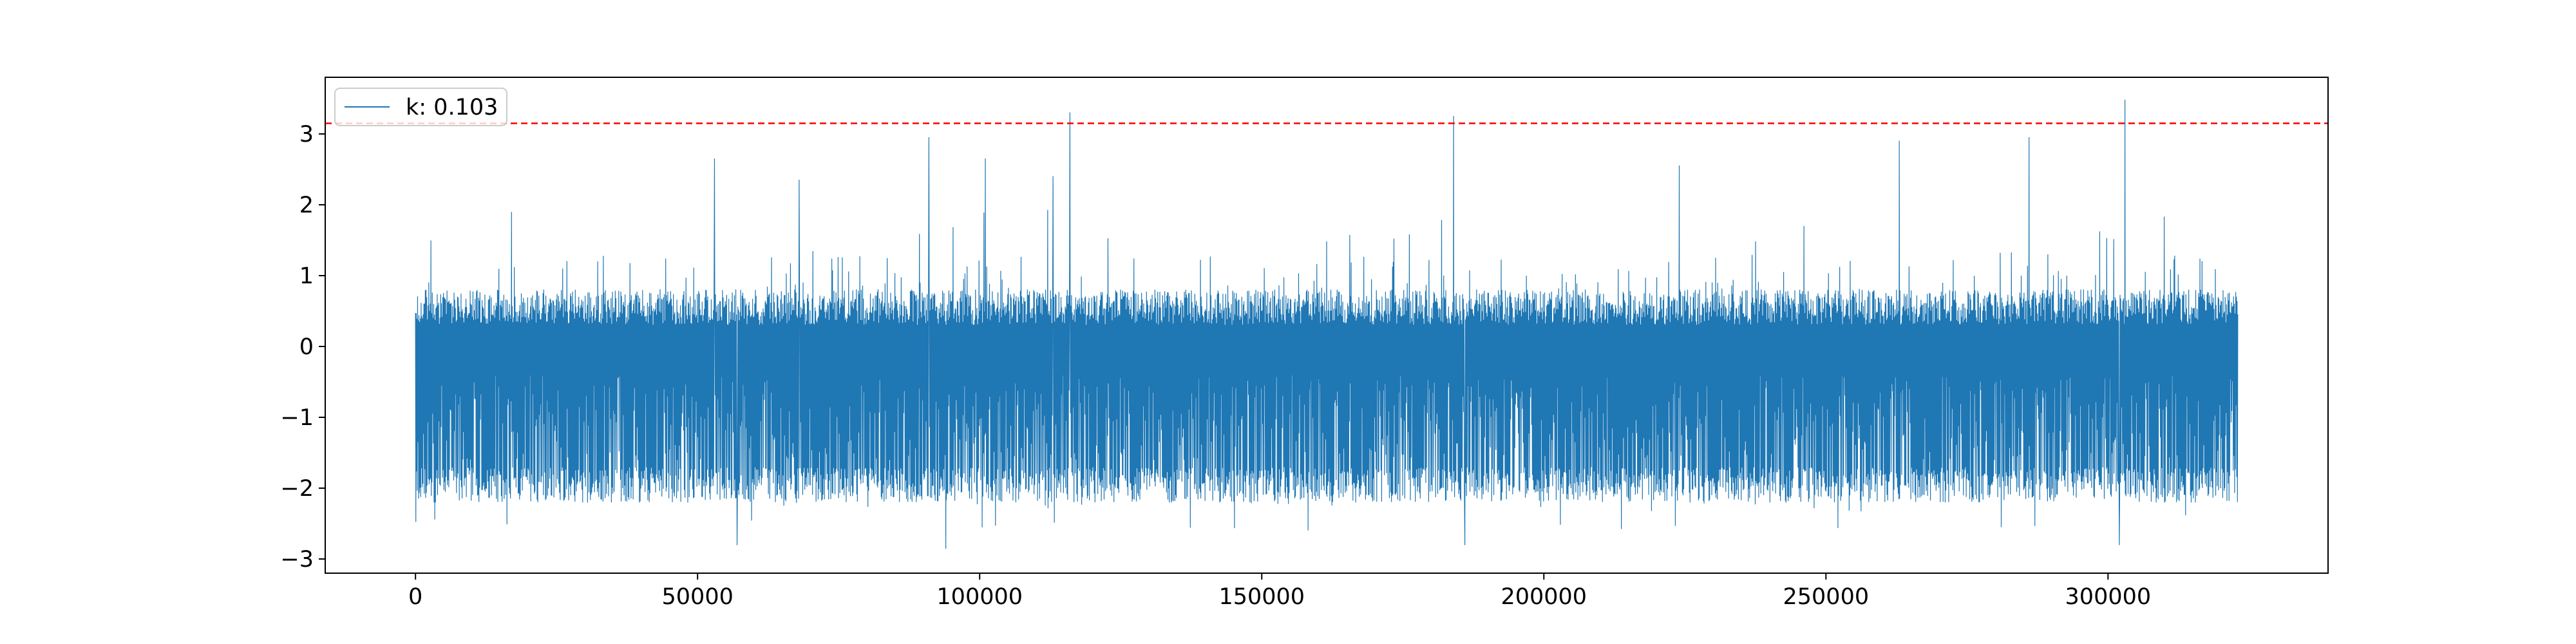 The width and height of the screenshot is (2576, 644). I want to click on y-axis: −3 −2 −1 0 1 2 3, so click(302, 348).